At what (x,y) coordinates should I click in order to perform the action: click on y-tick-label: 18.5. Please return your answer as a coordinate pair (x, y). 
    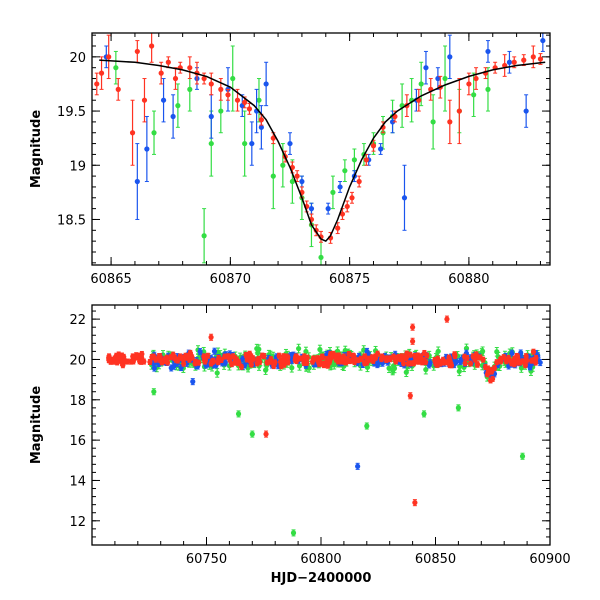
    Looking at the image, I should click on (71, 220).